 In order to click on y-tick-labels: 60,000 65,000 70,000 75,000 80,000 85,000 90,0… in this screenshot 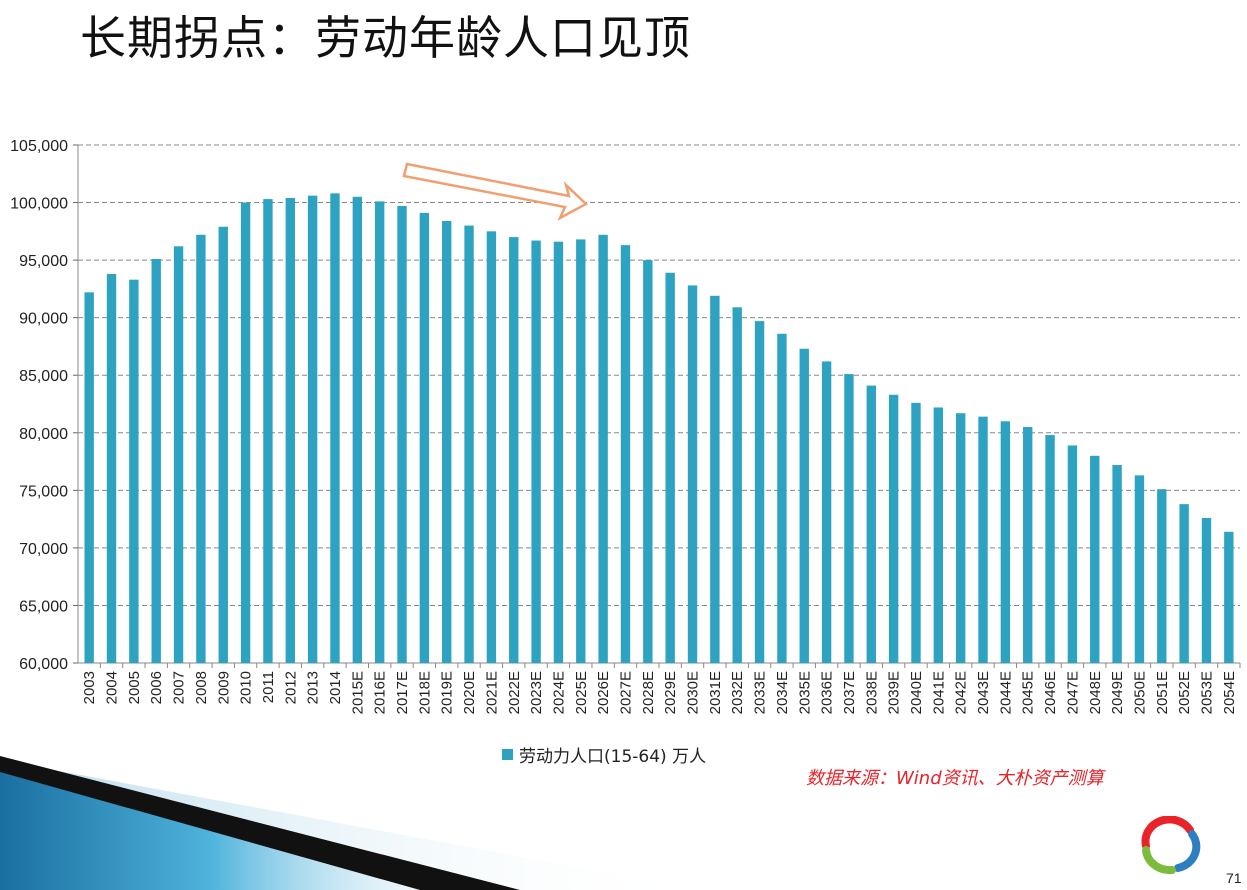, I will do `click(39, 405)`.